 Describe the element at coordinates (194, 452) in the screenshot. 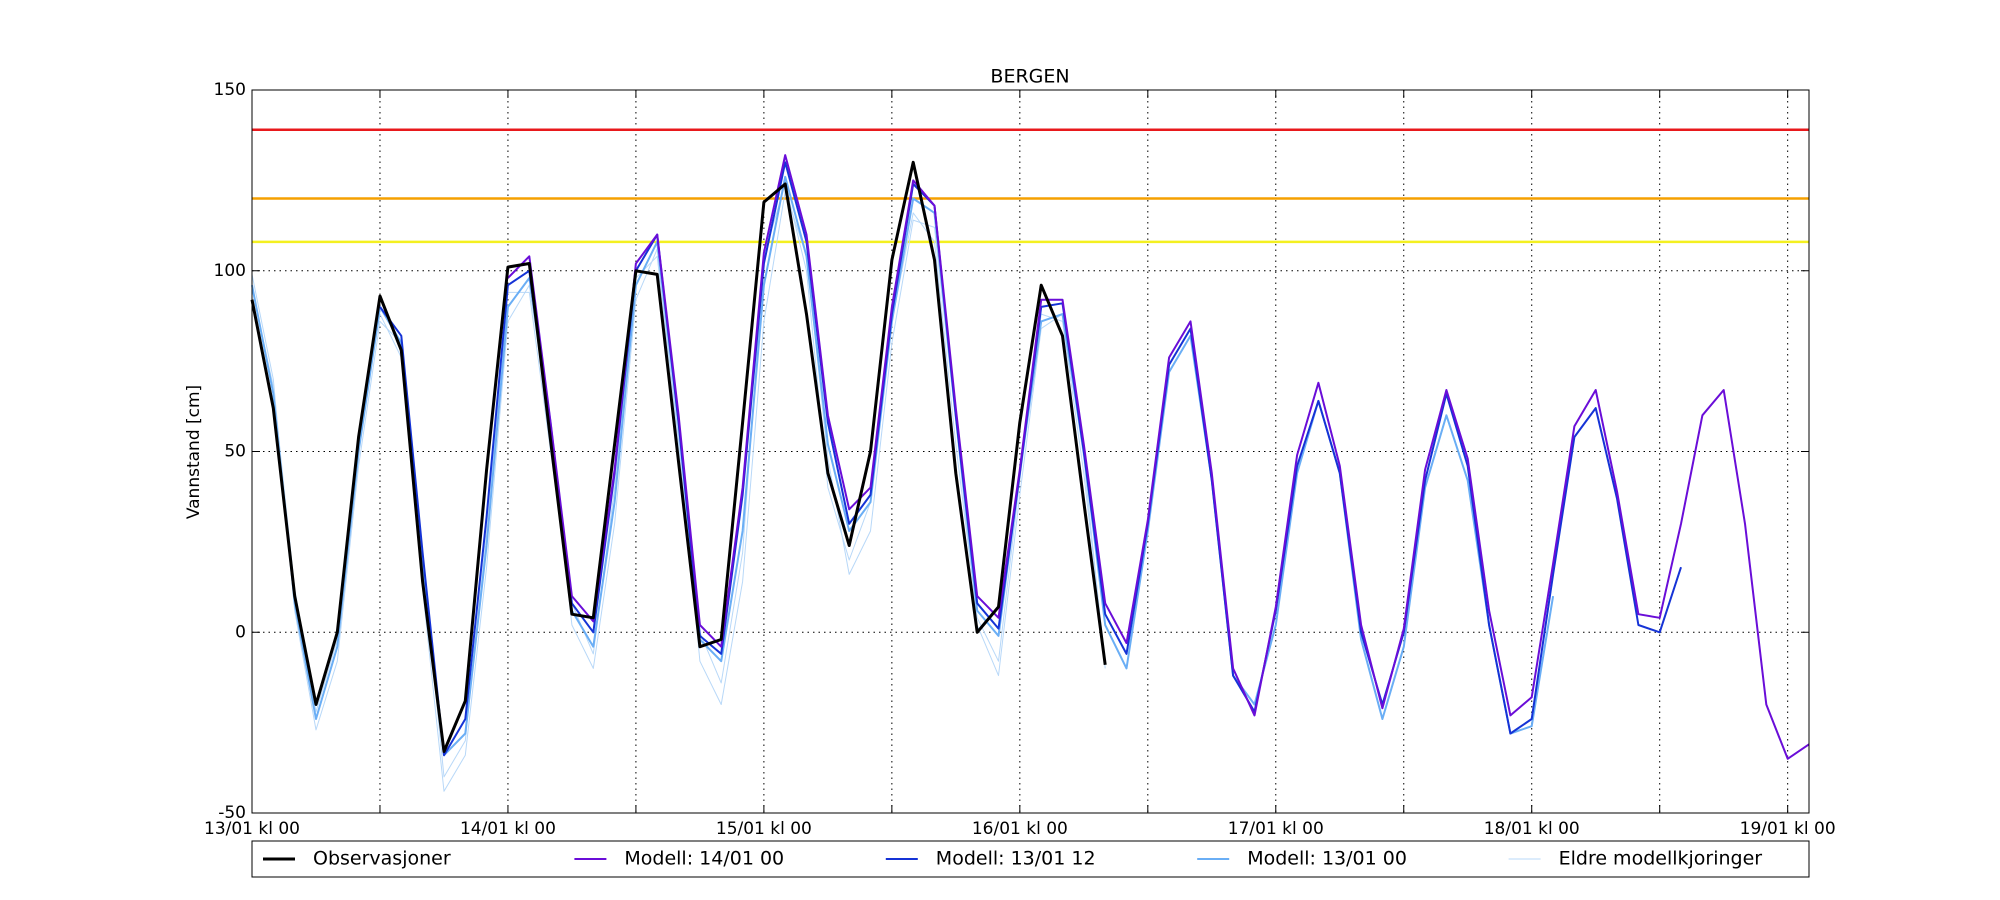

I see `y-axis-label: Vannstand [cm]` at that location.